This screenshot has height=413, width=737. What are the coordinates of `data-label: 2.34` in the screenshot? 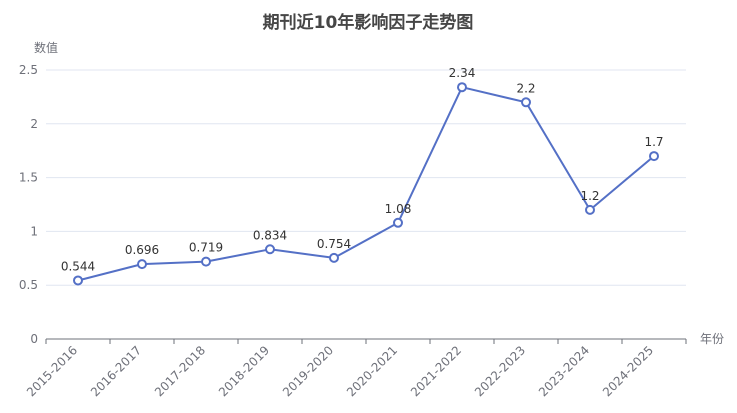 It's located at (462, 73).